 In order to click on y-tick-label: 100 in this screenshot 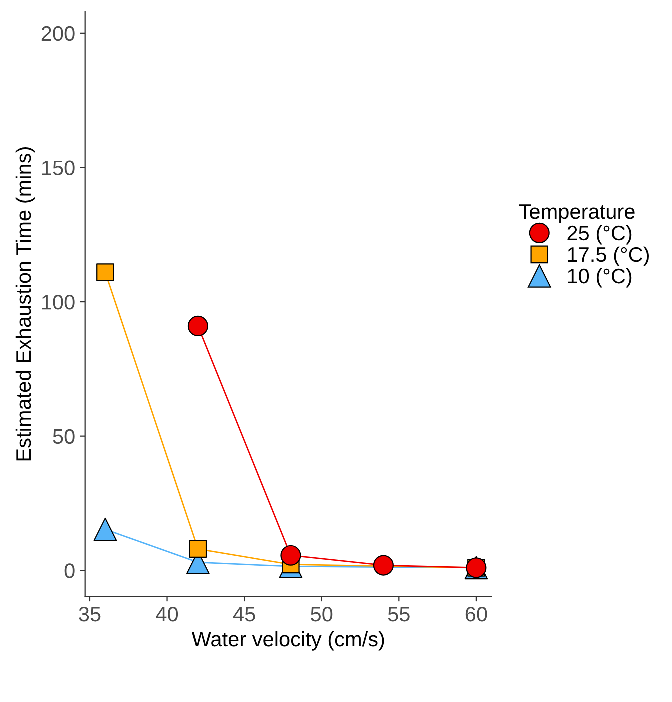, I will do `click(58, 302)`.